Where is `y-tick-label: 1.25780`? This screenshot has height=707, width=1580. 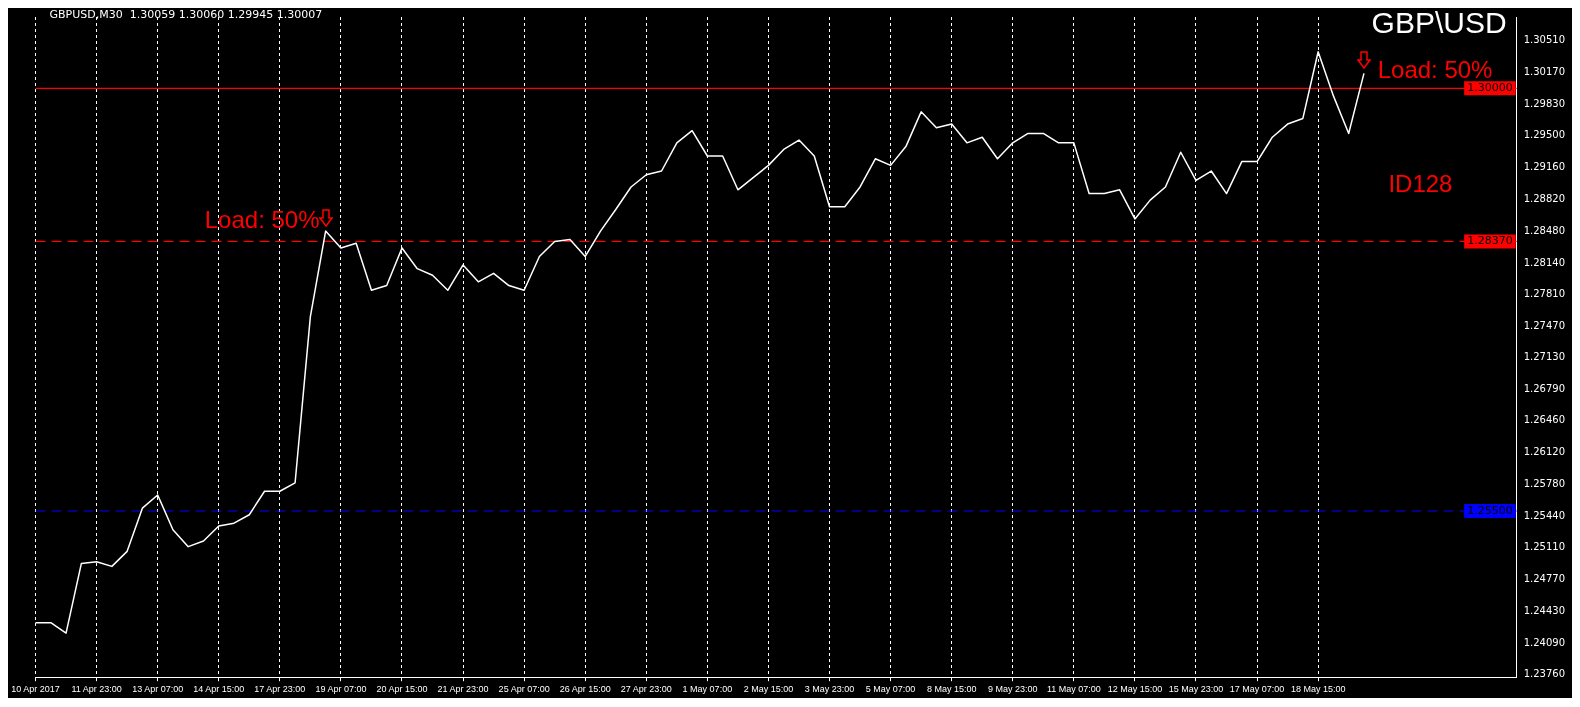 y-tick-label: 1.25780 is located at coordinates (1544, 484).